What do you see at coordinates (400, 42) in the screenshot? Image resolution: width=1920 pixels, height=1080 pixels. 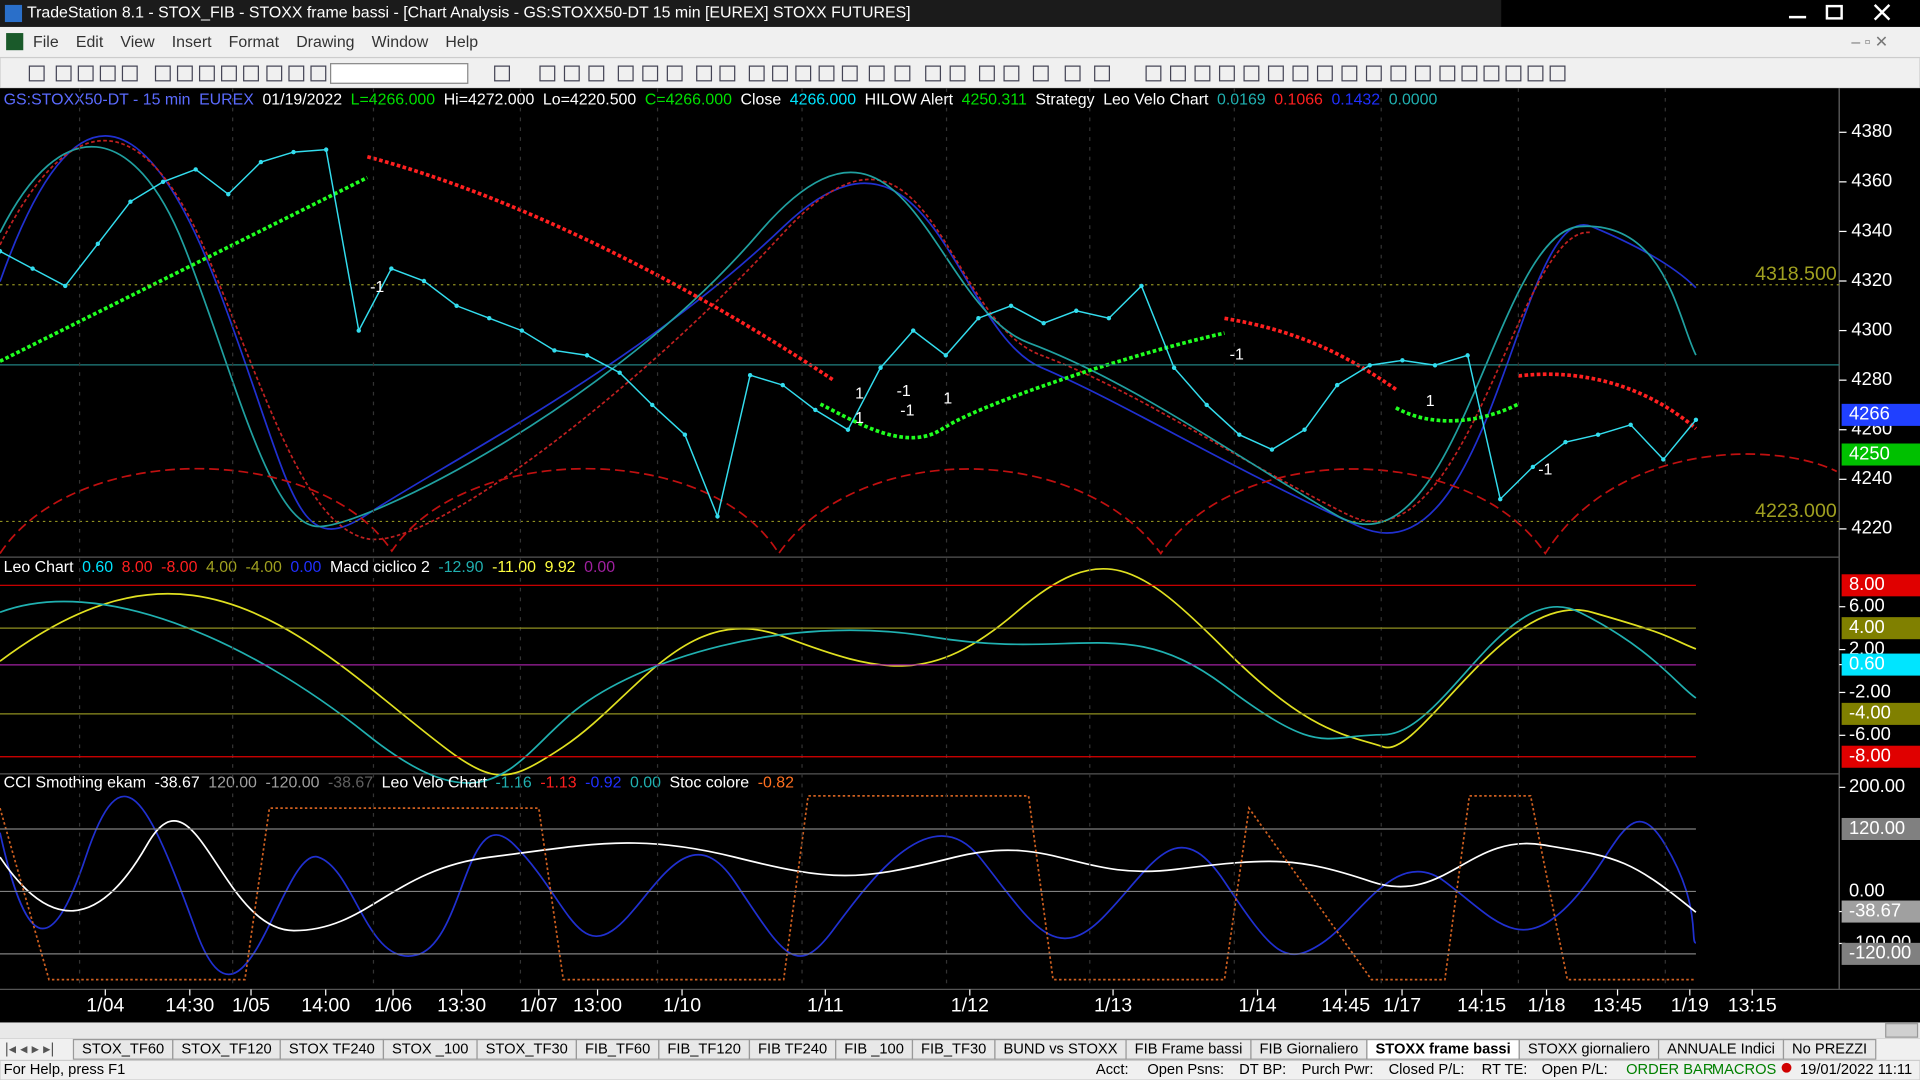 I see `menu-item: Window` at bounding box center [400, 42].